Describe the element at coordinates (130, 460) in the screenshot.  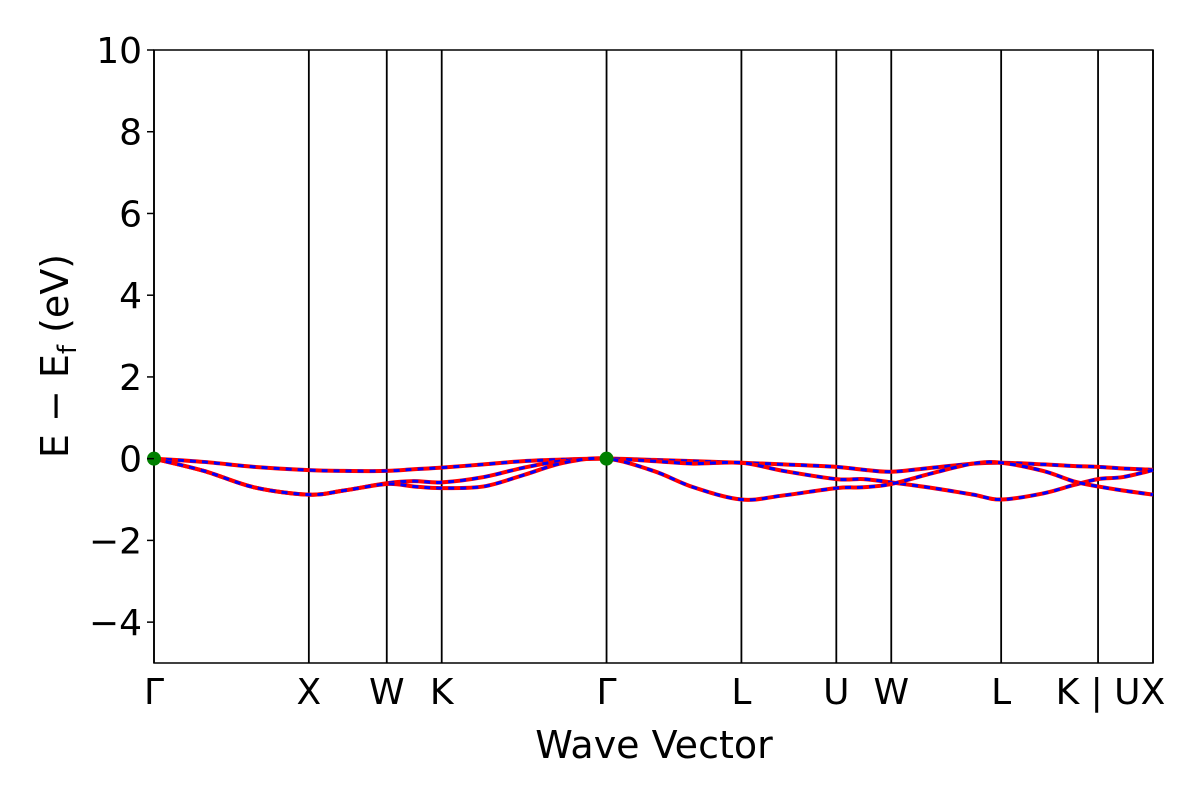
I see `y-tick-label: 0` at that location.